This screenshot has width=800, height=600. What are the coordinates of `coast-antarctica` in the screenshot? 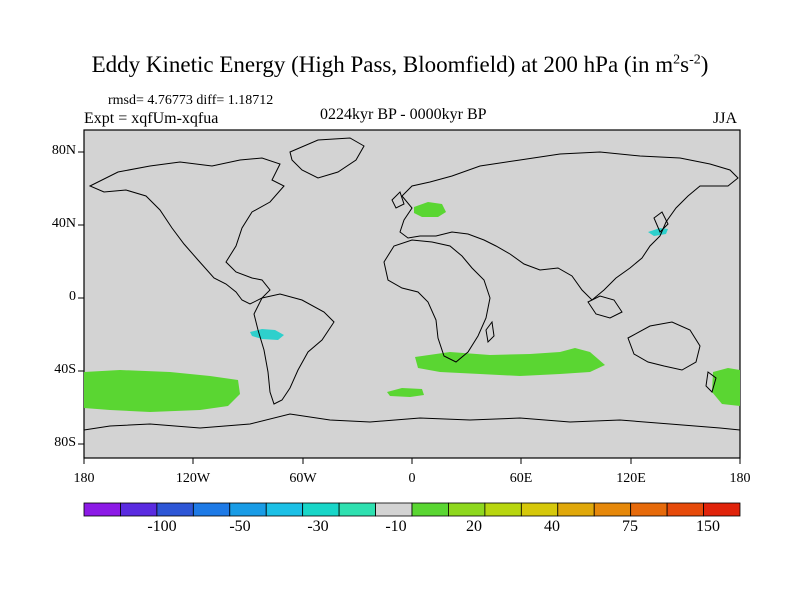 It's located at (412, 422).